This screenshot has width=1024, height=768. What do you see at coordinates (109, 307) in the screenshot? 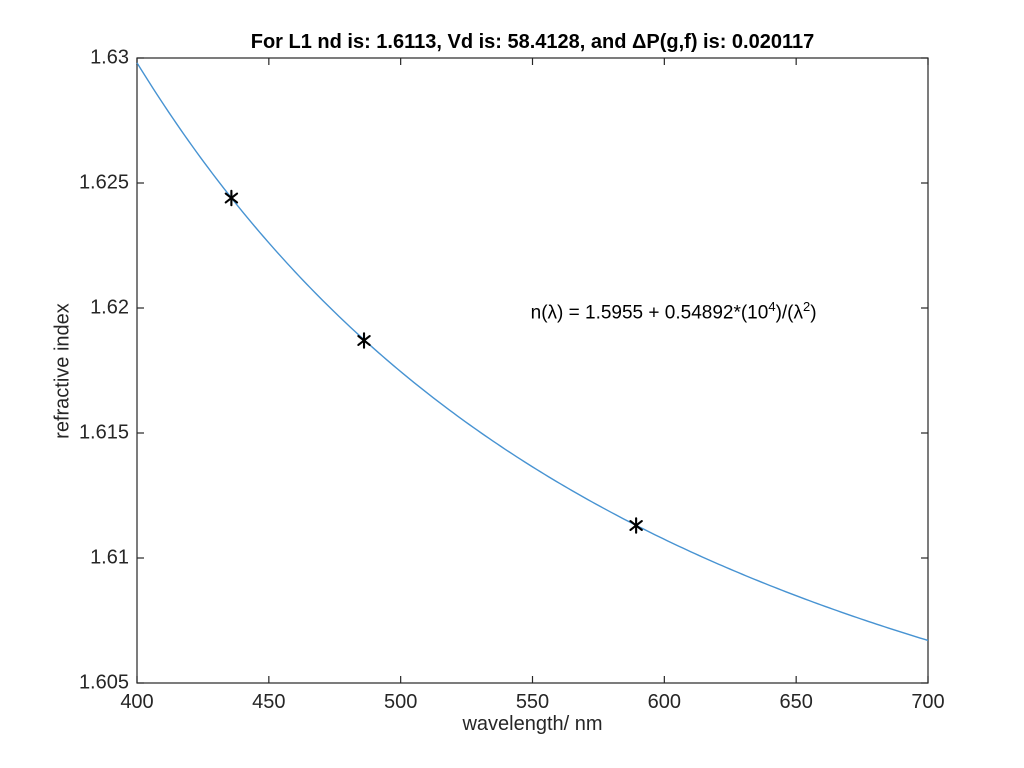
I see `y-tick-label: 1.62` at bounding box center [109, 307].